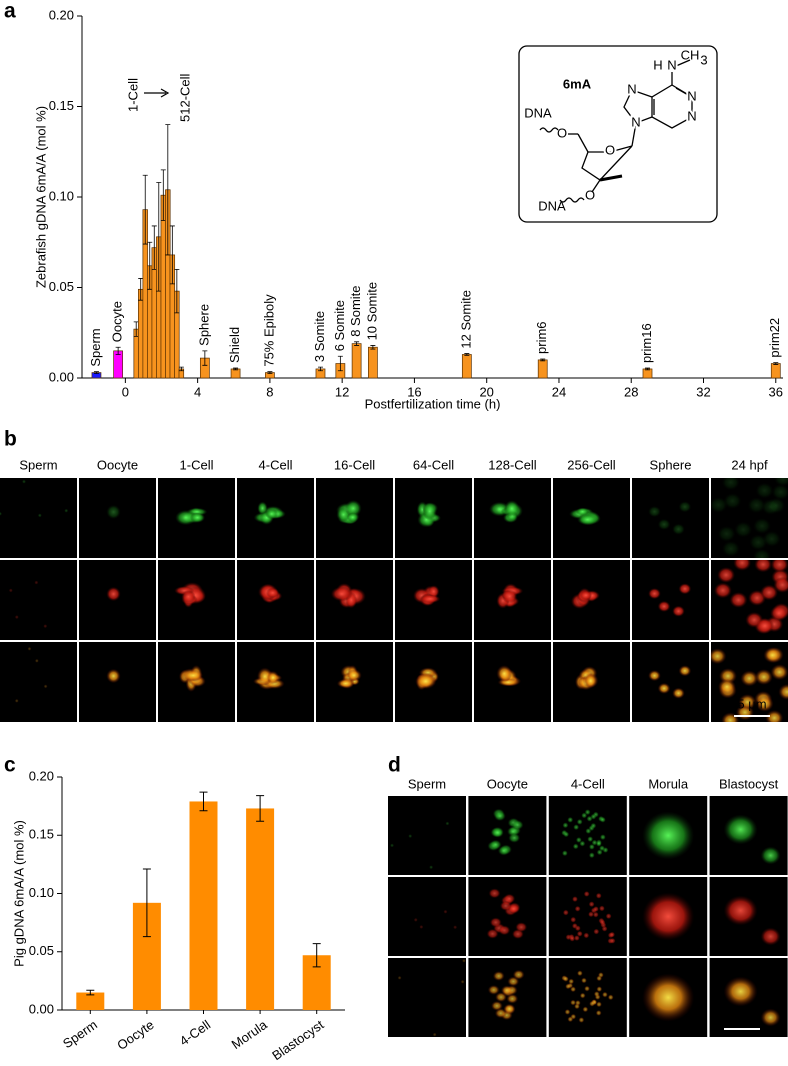  What do you see at coordinates (61, 105) in the screenshot?
I see `y-tick-label: 0.15` at bounding box center [61, 105].